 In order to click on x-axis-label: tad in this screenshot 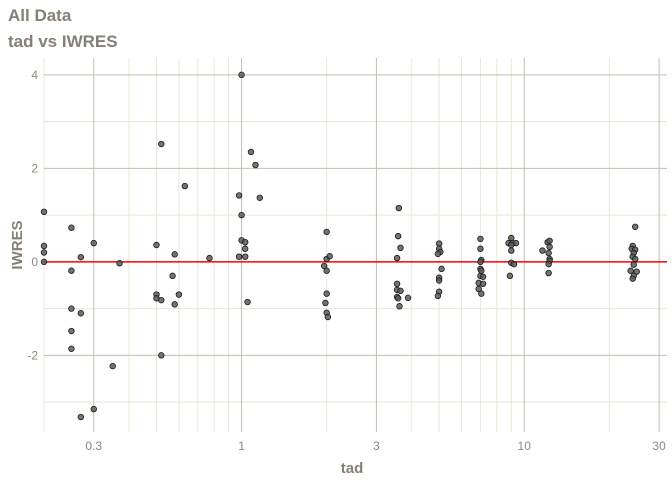, I will do `click(352, 468)`.